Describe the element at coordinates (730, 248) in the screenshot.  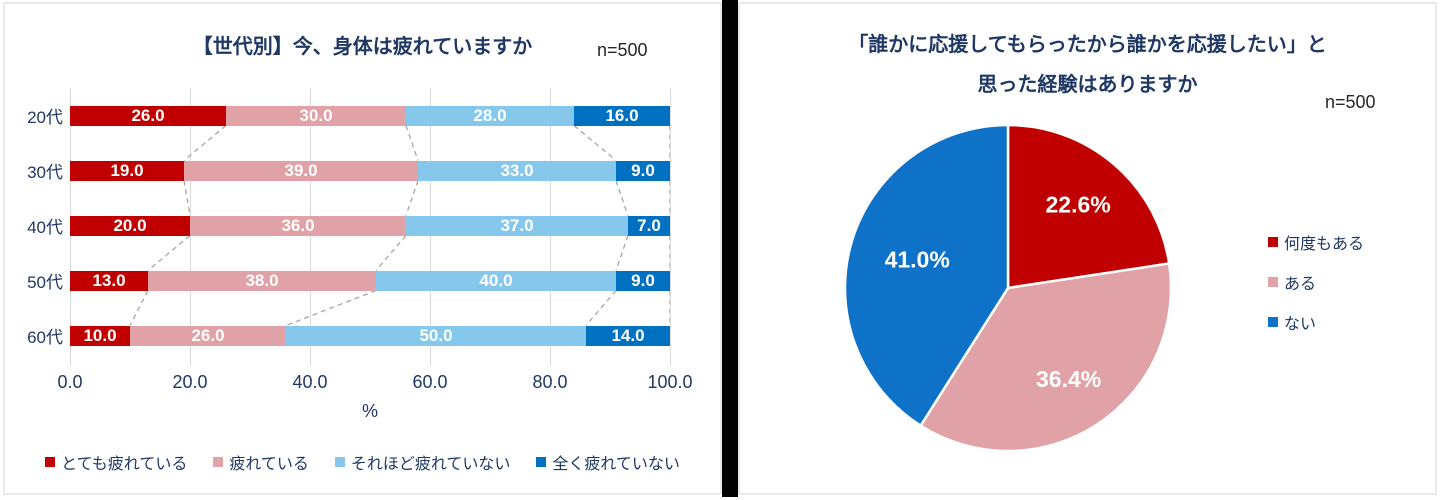
I see `panel-separator` at that location.